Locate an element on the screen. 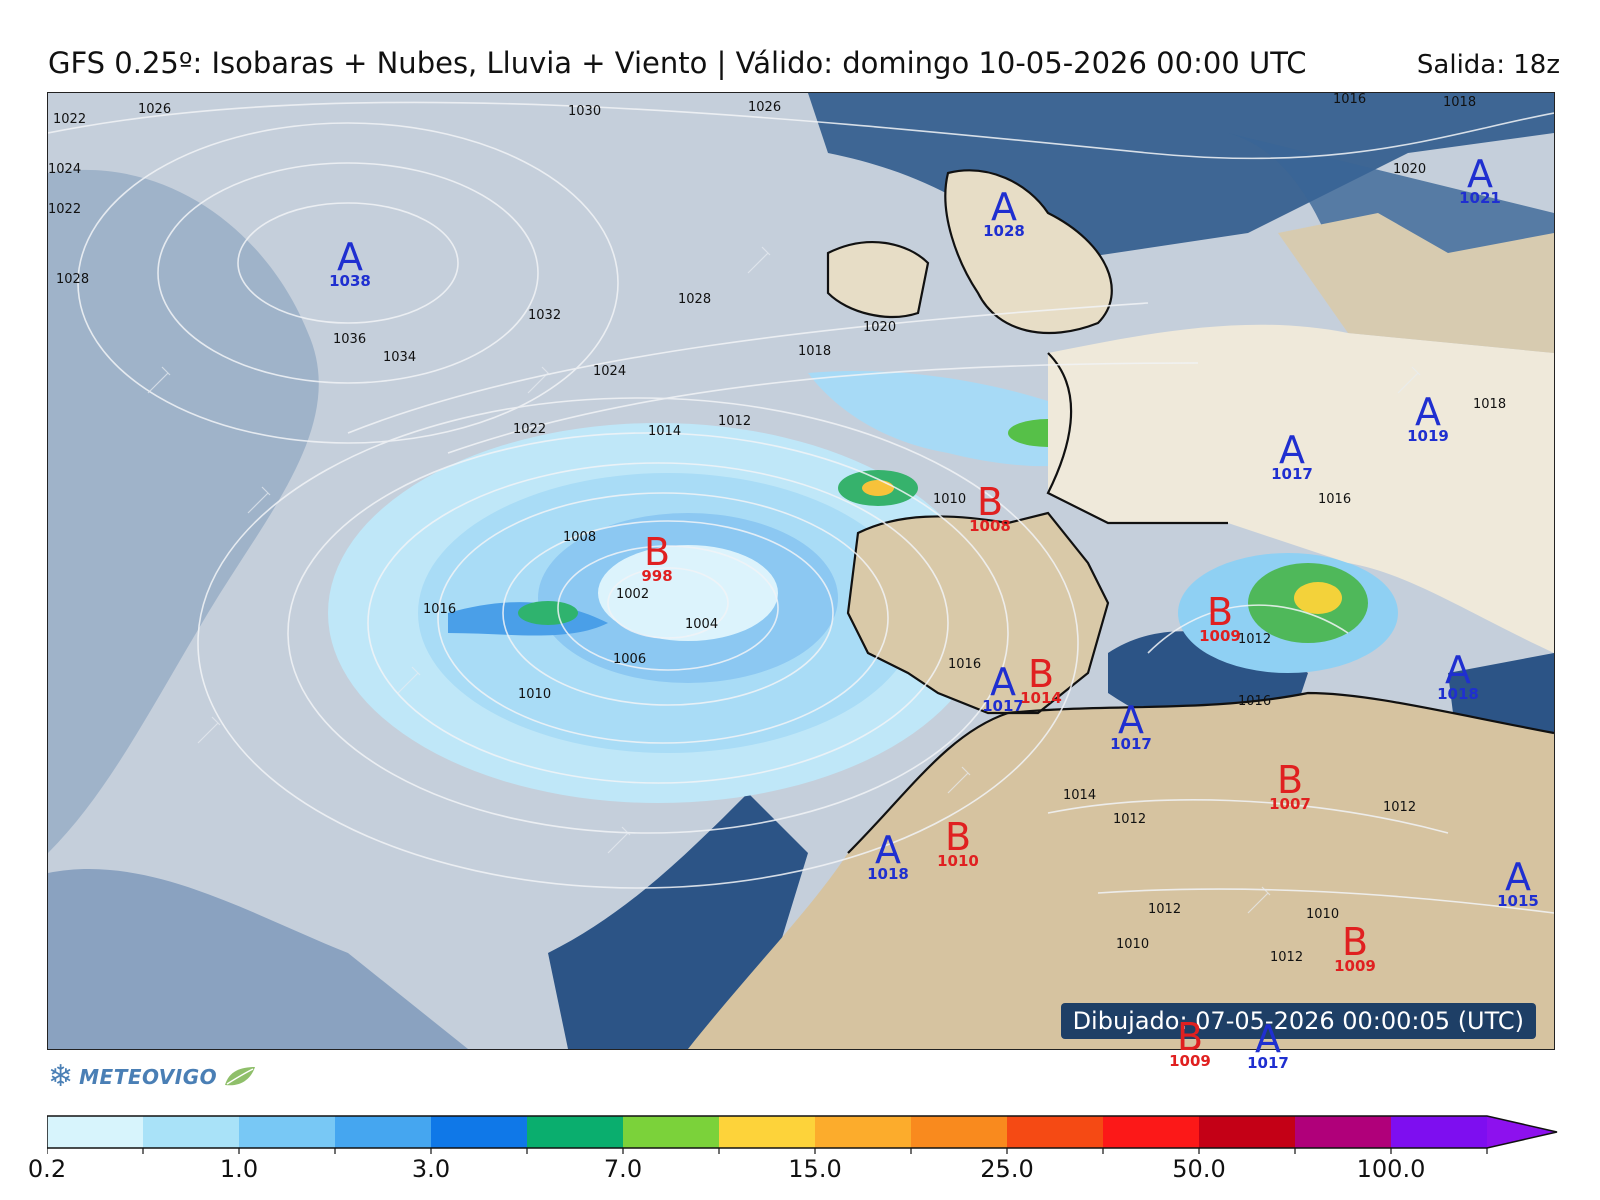 This screenshot has width=1600, height=1200. high-pressure-center: A 1015 is located at coordinates (1518, 882).